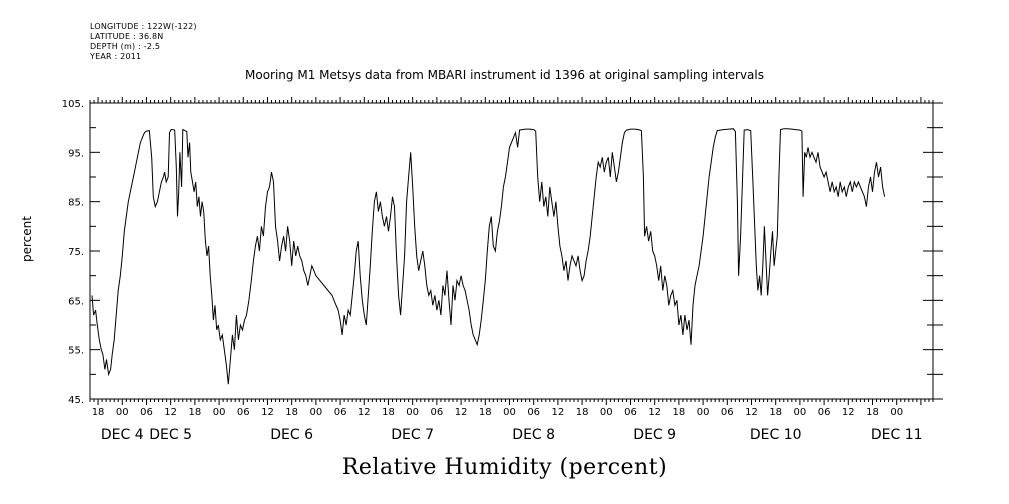 This screenshot has width=1009, height=504. I want to click on x-day-label: DEC 6, so click(291, 435).